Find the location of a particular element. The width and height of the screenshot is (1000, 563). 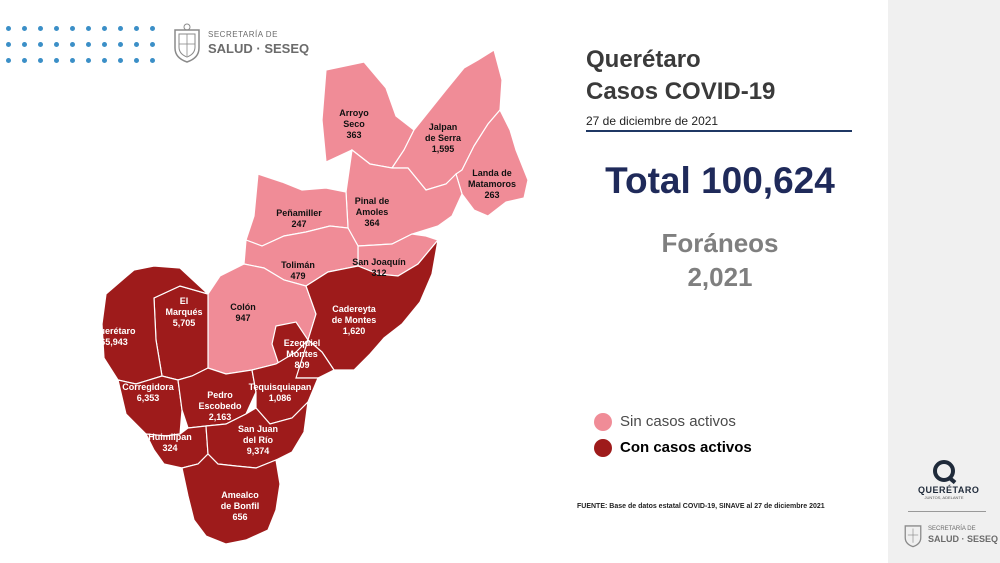

title-line2: Casos COVID-19 is located at coordinates (681, 91).